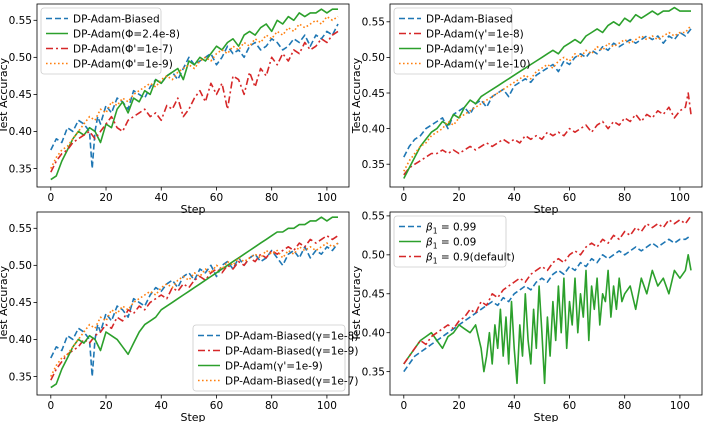 This screenshot has height=422, width=706. What do you see at coordinates (450, 228) in the screenshot?
I see `legend-entry: β1 = 0.99` at bounding box center [450, 228].